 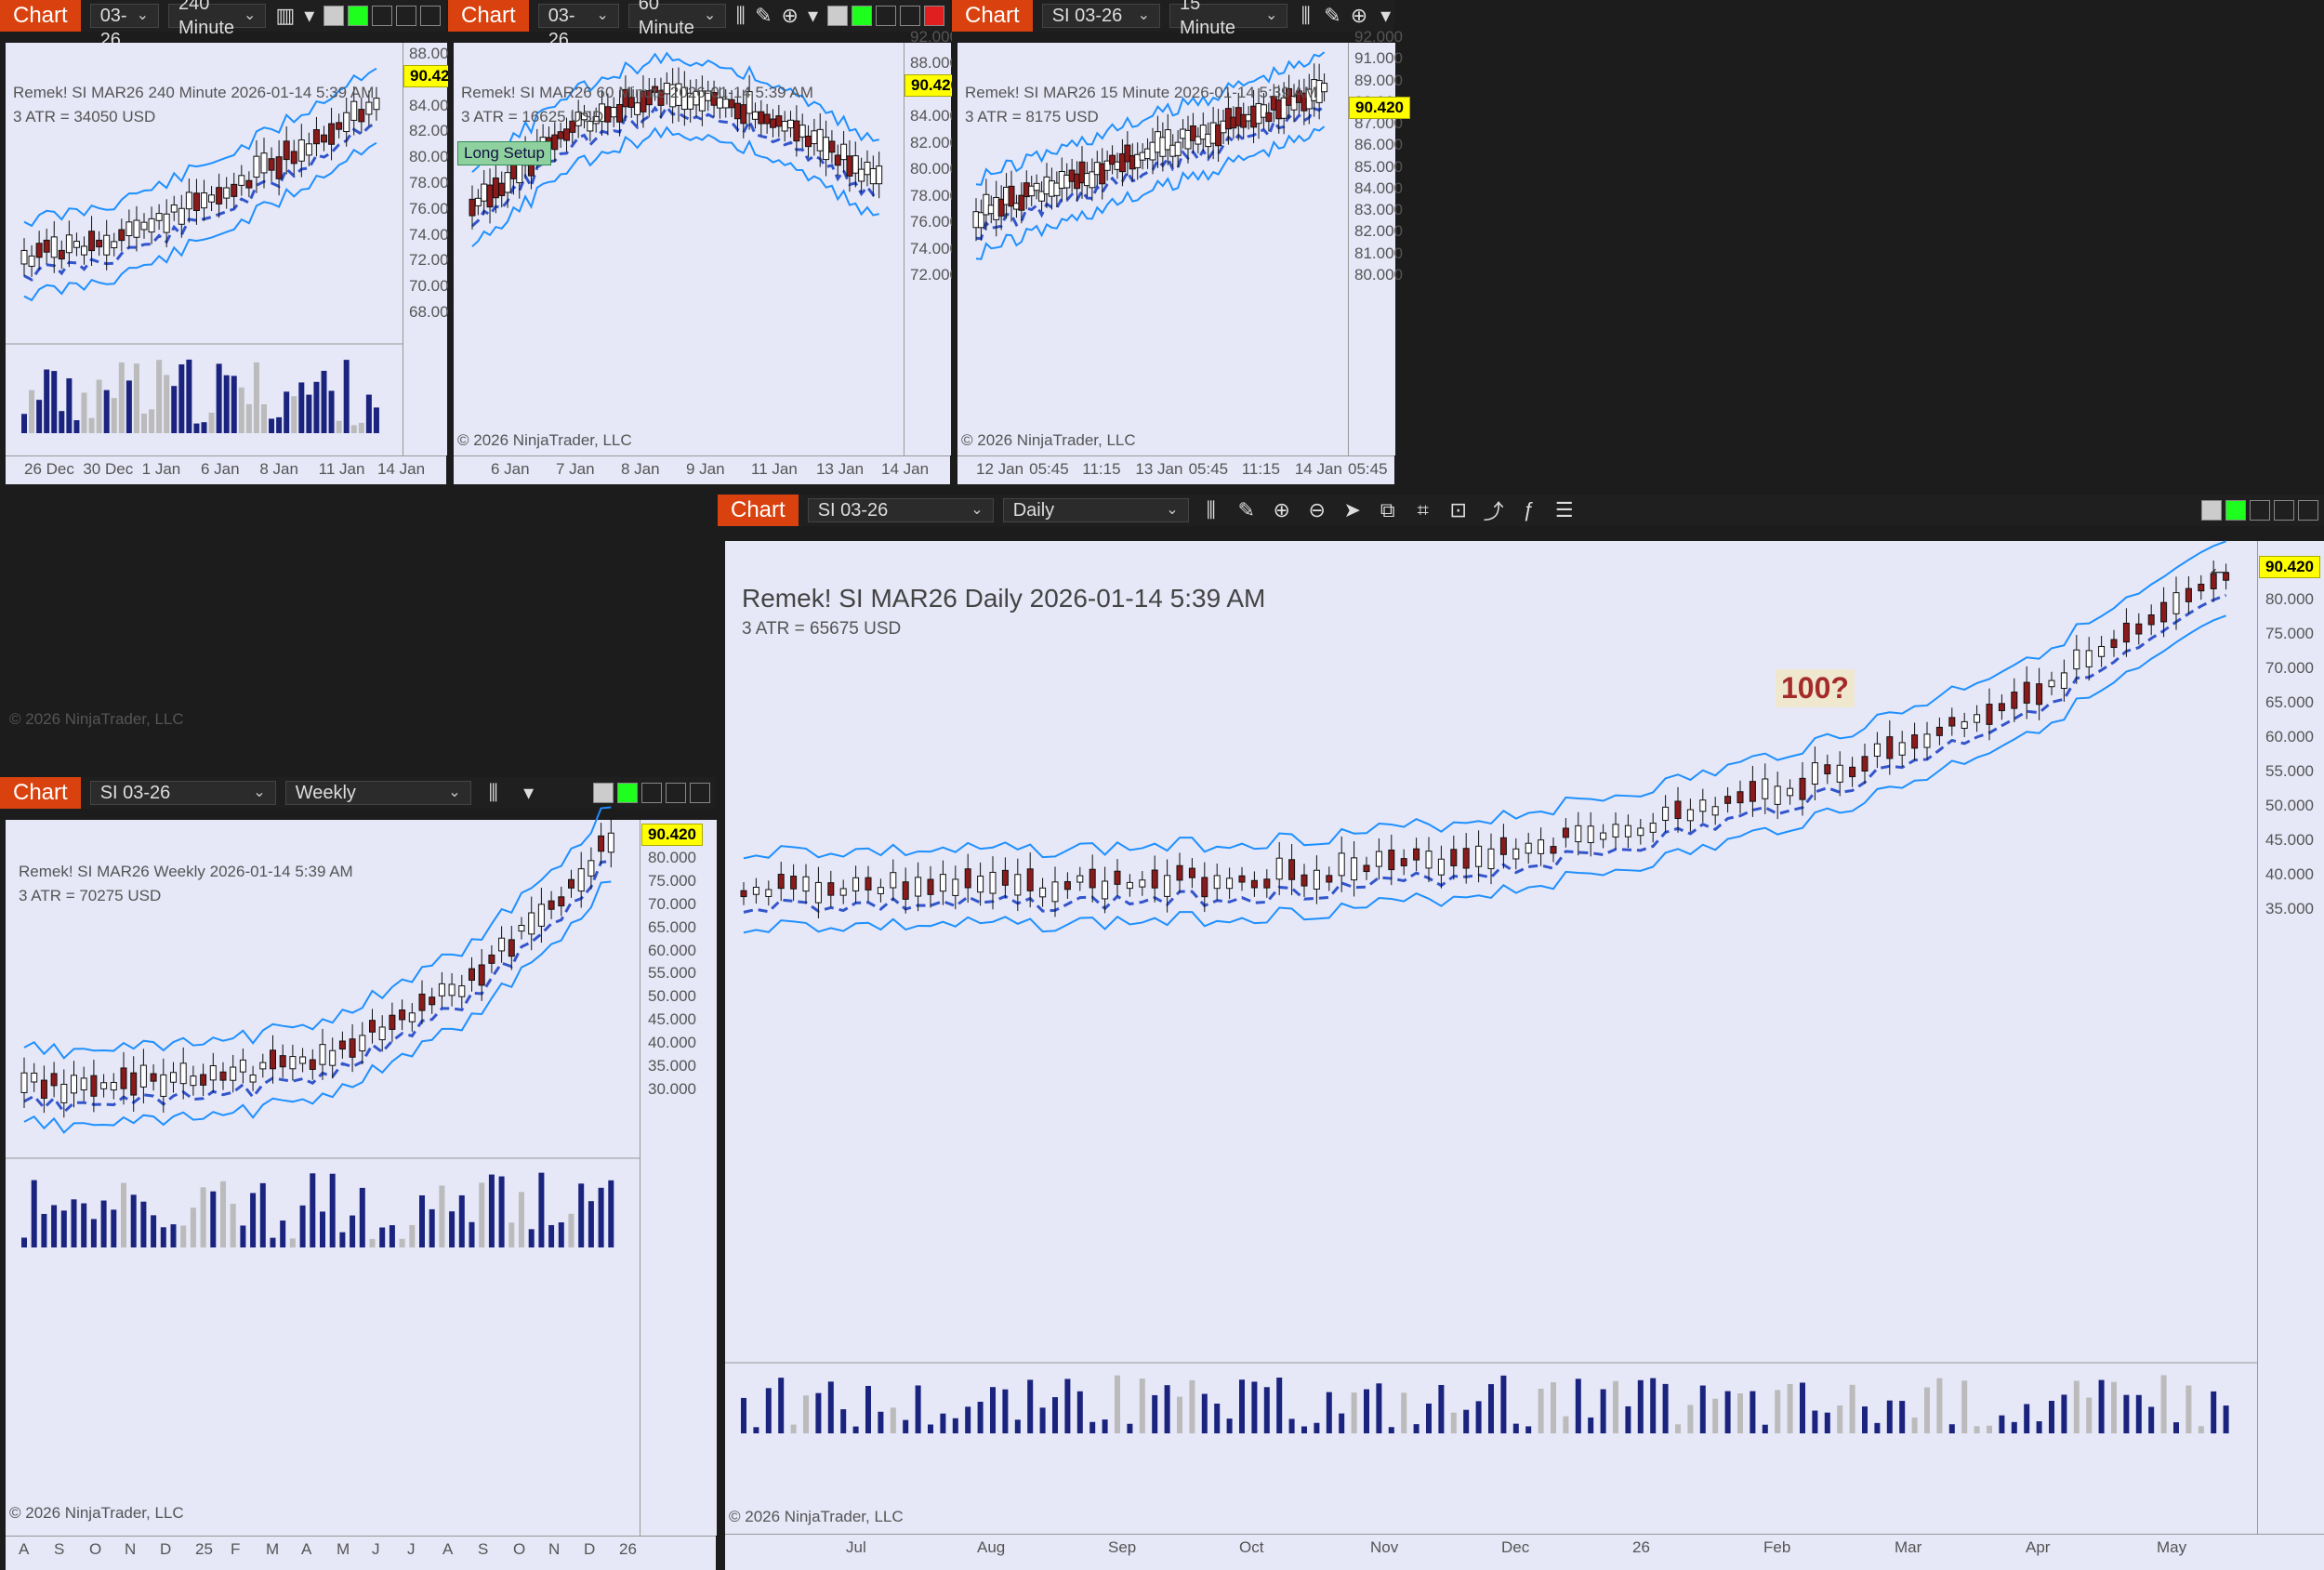 What do you see at coordinates (1529, 510) in the screenshot?
I see `indicators-icon: ƒ` at bounding box center [1529, 510].